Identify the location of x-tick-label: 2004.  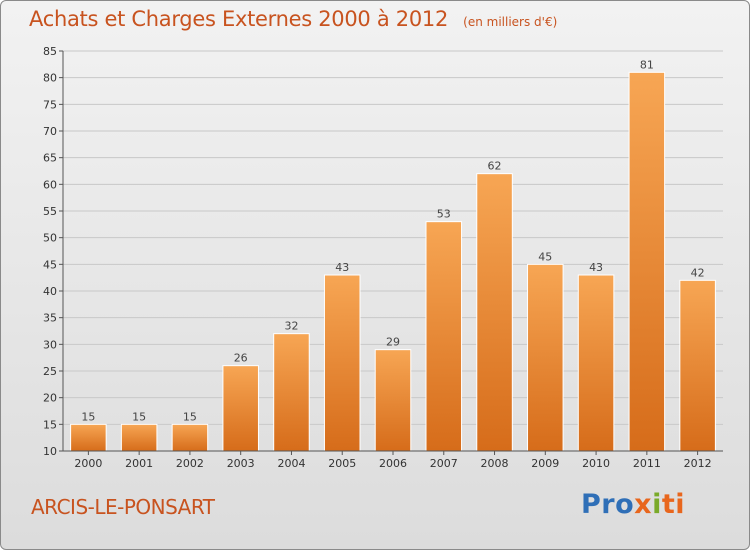
(291, 463).